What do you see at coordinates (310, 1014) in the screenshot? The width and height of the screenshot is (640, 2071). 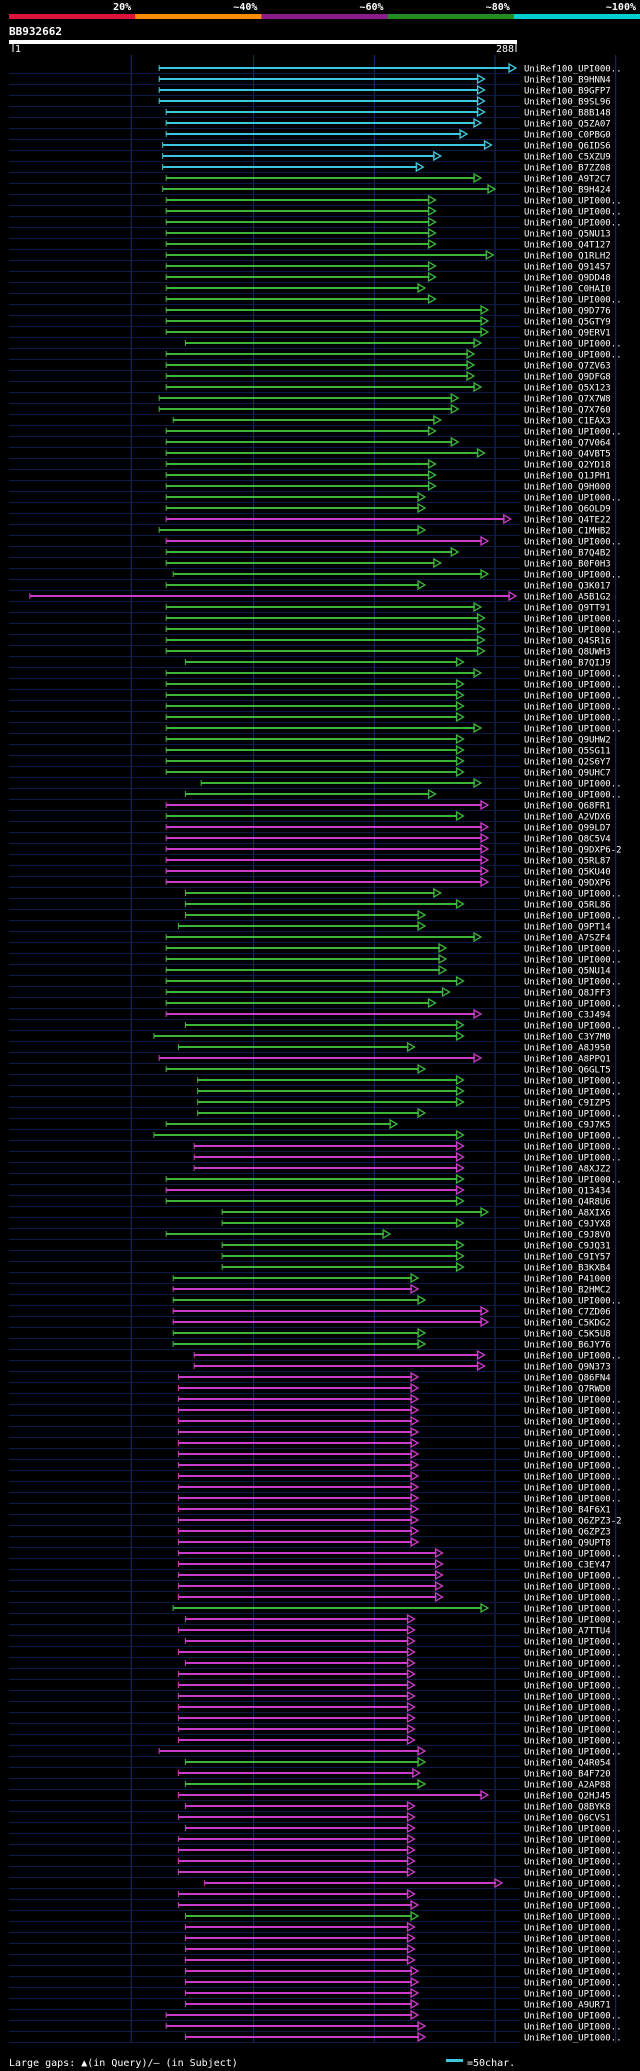 I see `alignment-row: UniRef100_C3J494` at bounding box center [310, 1014].